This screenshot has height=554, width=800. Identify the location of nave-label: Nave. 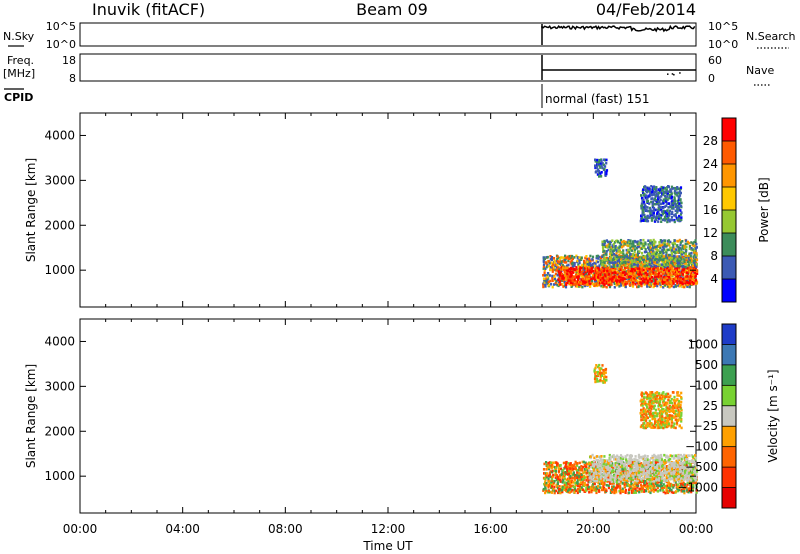
(760, 70).